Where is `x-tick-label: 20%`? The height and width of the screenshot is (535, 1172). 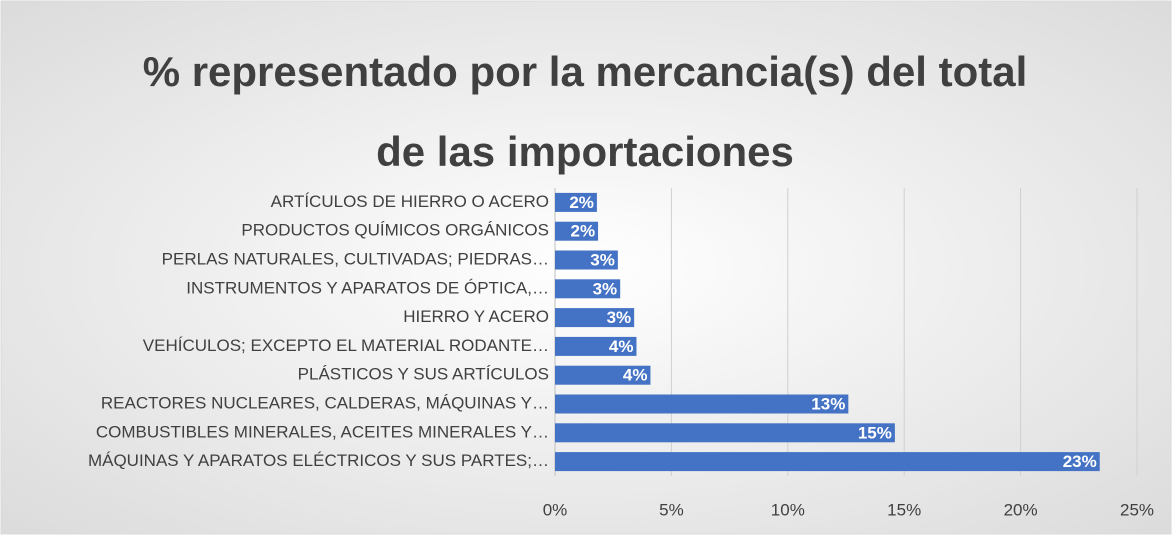
x-tick-label: 20% is located at coordinates (1021, 509).